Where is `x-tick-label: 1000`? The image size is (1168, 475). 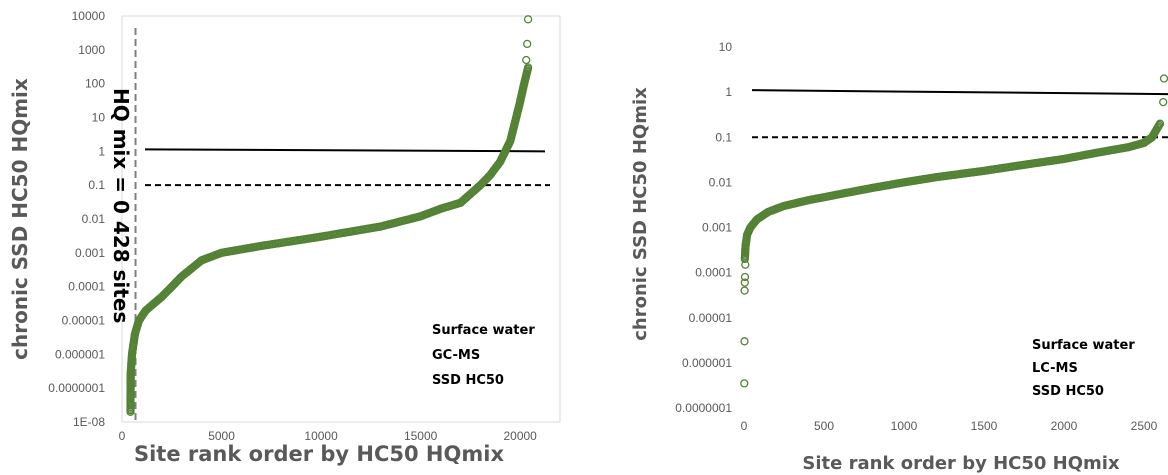
x-tick-label: 1000 is located at coordinates (904, 426).